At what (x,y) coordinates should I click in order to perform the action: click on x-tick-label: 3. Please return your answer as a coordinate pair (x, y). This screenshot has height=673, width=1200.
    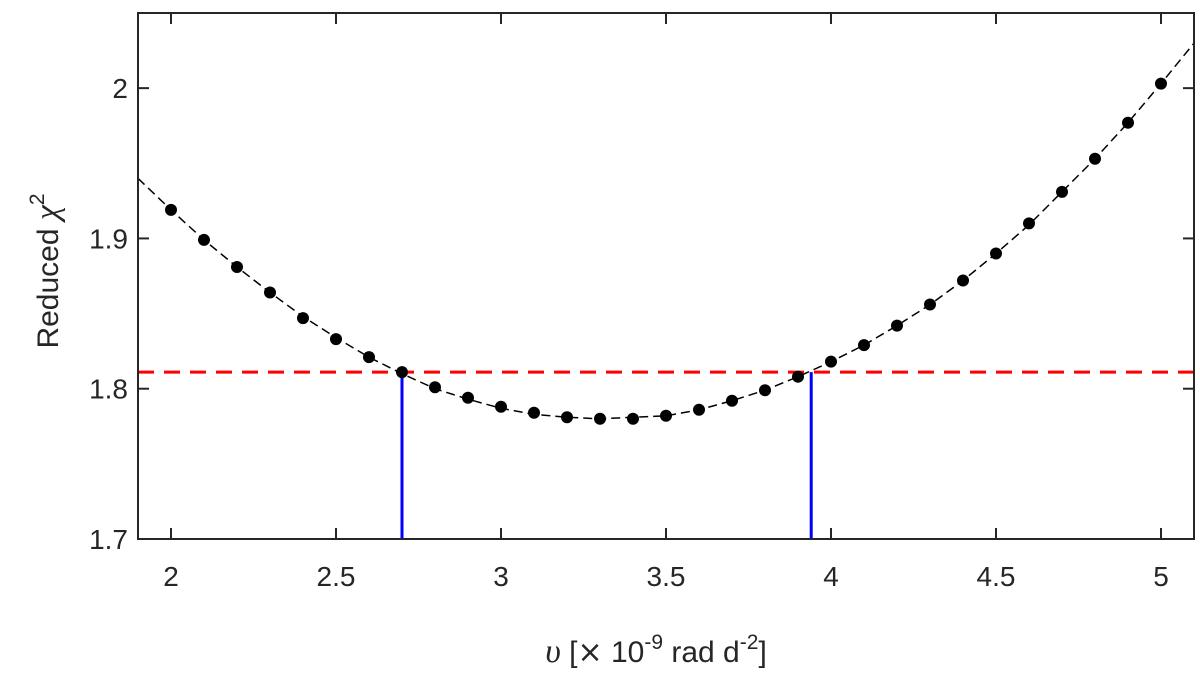
    Looking at the image, I should click on (501, 576).